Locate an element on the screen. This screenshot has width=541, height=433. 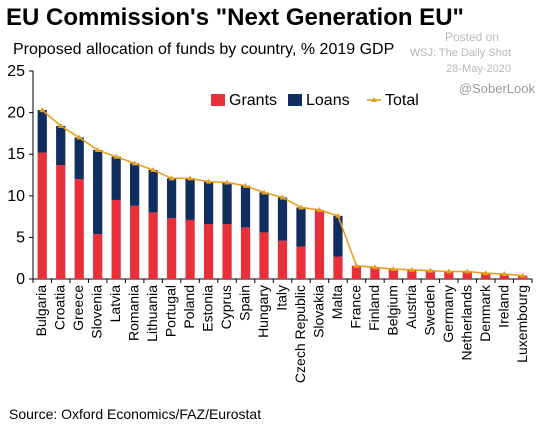
x-tick-label-malta: Malta is located at coordinates (337, 302).